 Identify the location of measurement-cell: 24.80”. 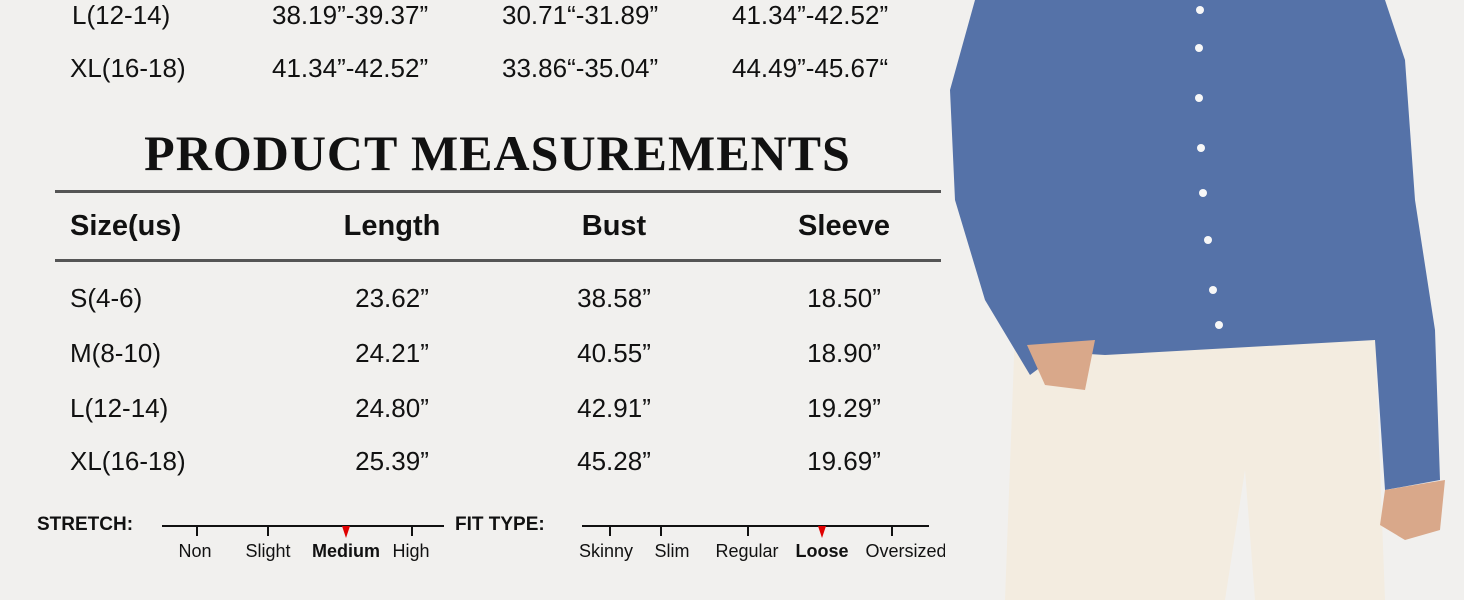
(392, 408).